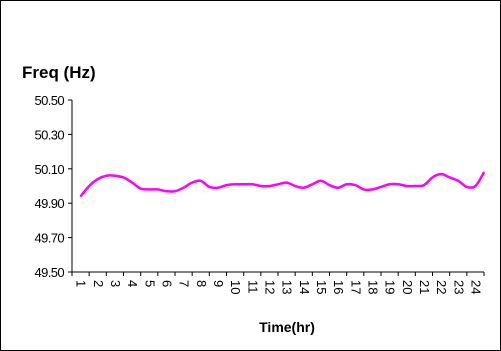  Describe the element at coordinates (49, 238) in the screenshot. I see `y-tick-label: 49.70` at that location.